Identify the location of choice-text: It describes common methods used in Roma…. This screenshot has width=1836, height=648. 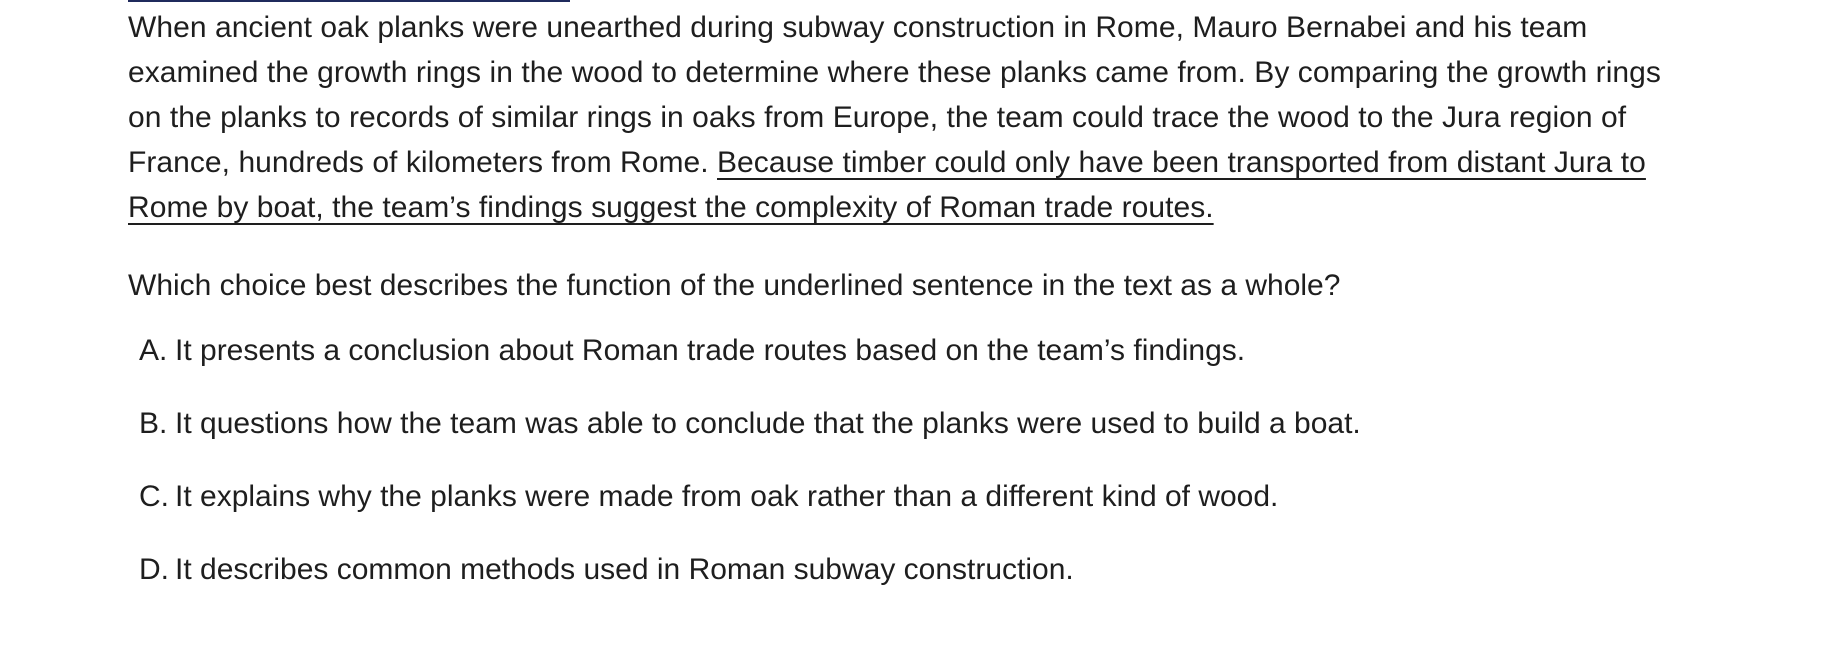
(624, 569).